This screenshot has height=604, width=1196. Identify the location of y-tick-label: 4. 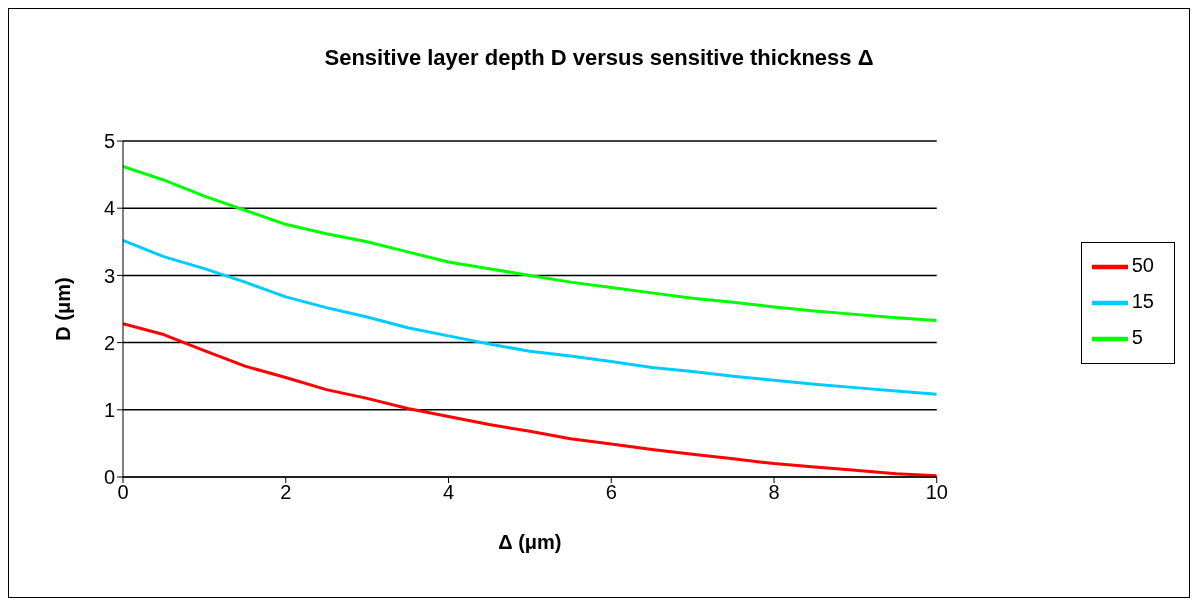
(109, 208).